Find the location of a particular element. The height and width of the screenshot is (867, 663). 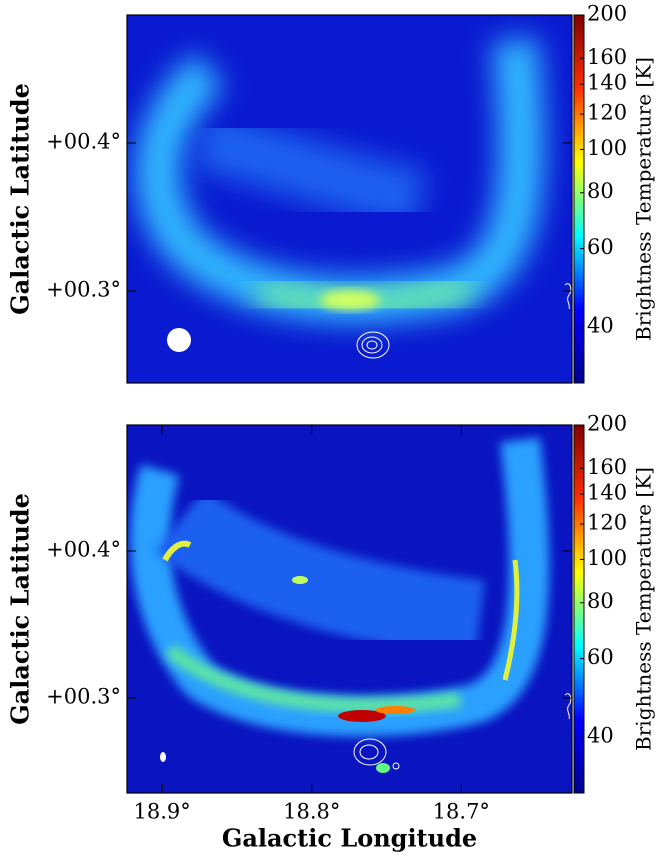

x-tick-label: 18.8° is located at coordinates (311, 812).